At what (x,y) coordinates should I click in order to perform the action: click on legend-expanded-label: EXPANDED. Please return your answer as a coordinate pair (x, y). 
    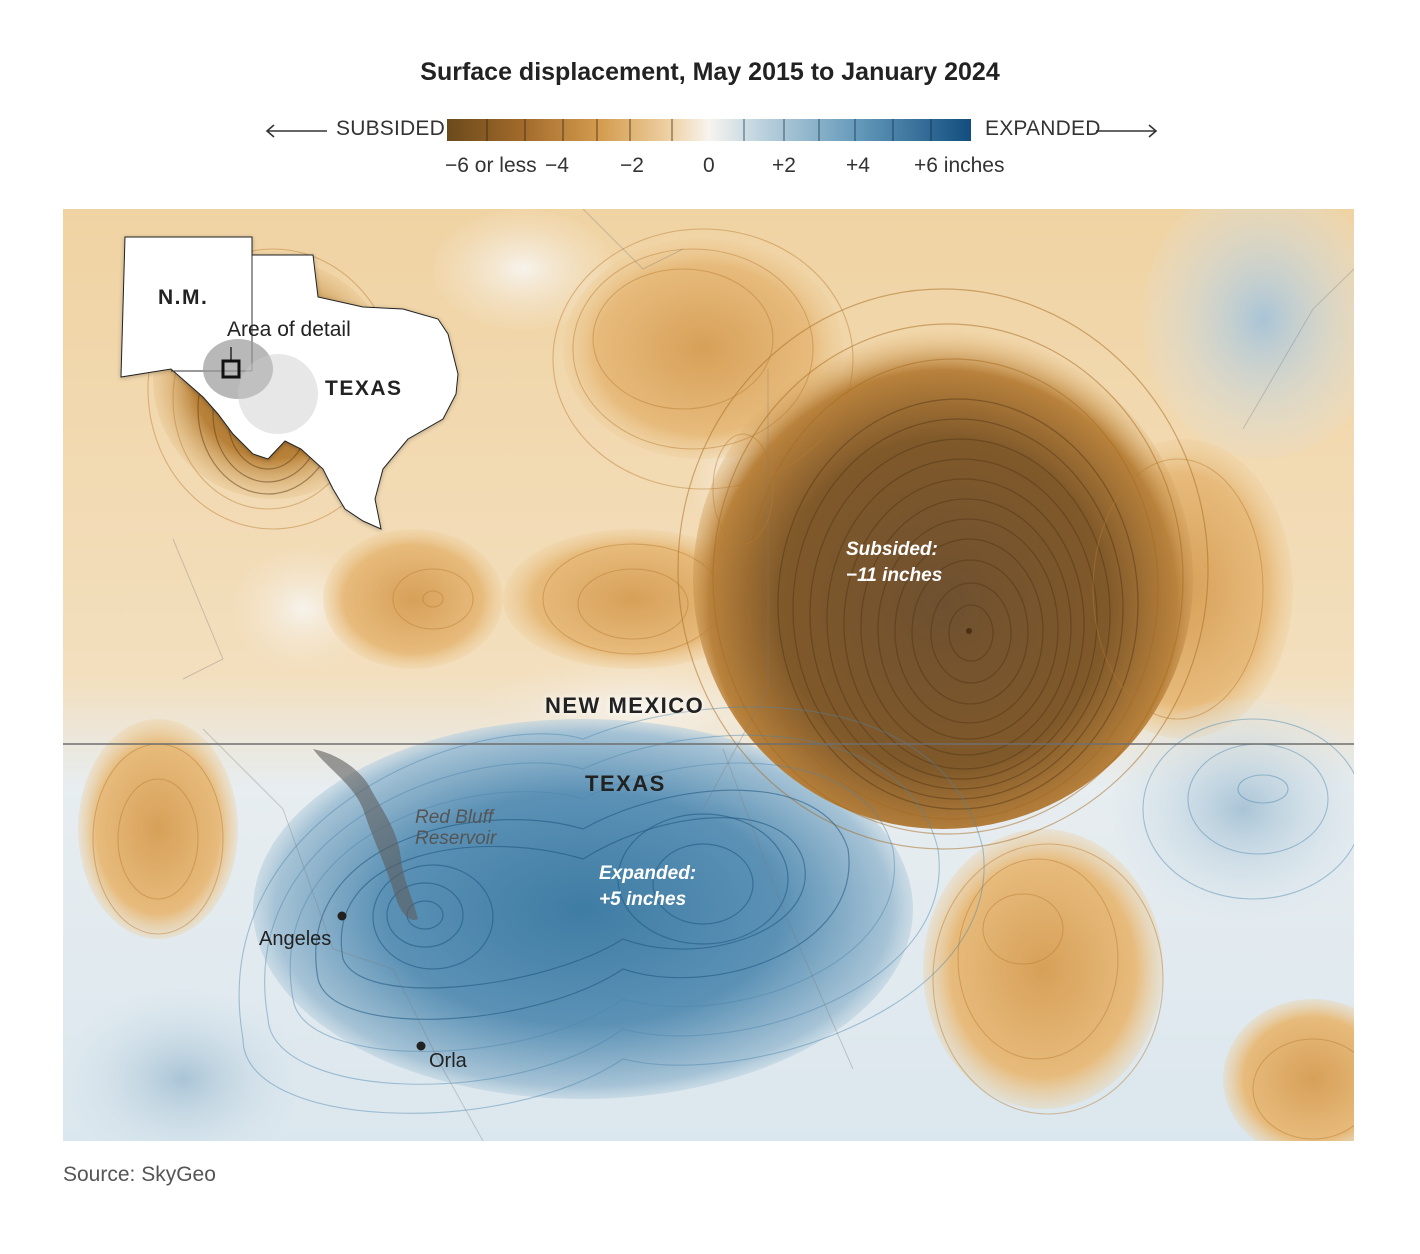
    Looking at the image, I should click on (1043, 128).